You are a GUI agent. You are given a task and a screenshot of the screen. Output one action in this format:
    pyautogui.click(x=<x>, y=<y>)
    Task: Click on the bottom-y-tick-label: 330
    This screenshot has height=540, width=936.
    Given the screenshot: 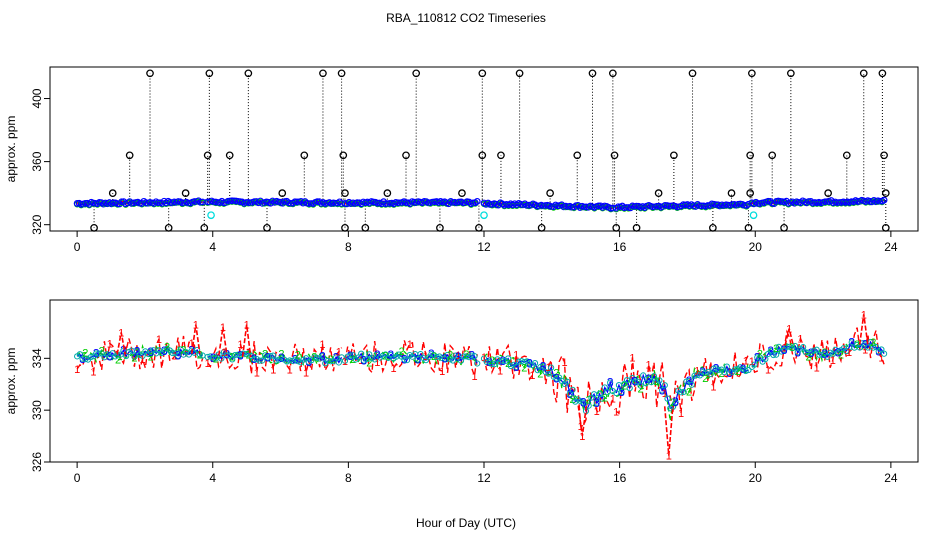 What is the action you would take?
    pyautogui.click(x=37, y=410)
    